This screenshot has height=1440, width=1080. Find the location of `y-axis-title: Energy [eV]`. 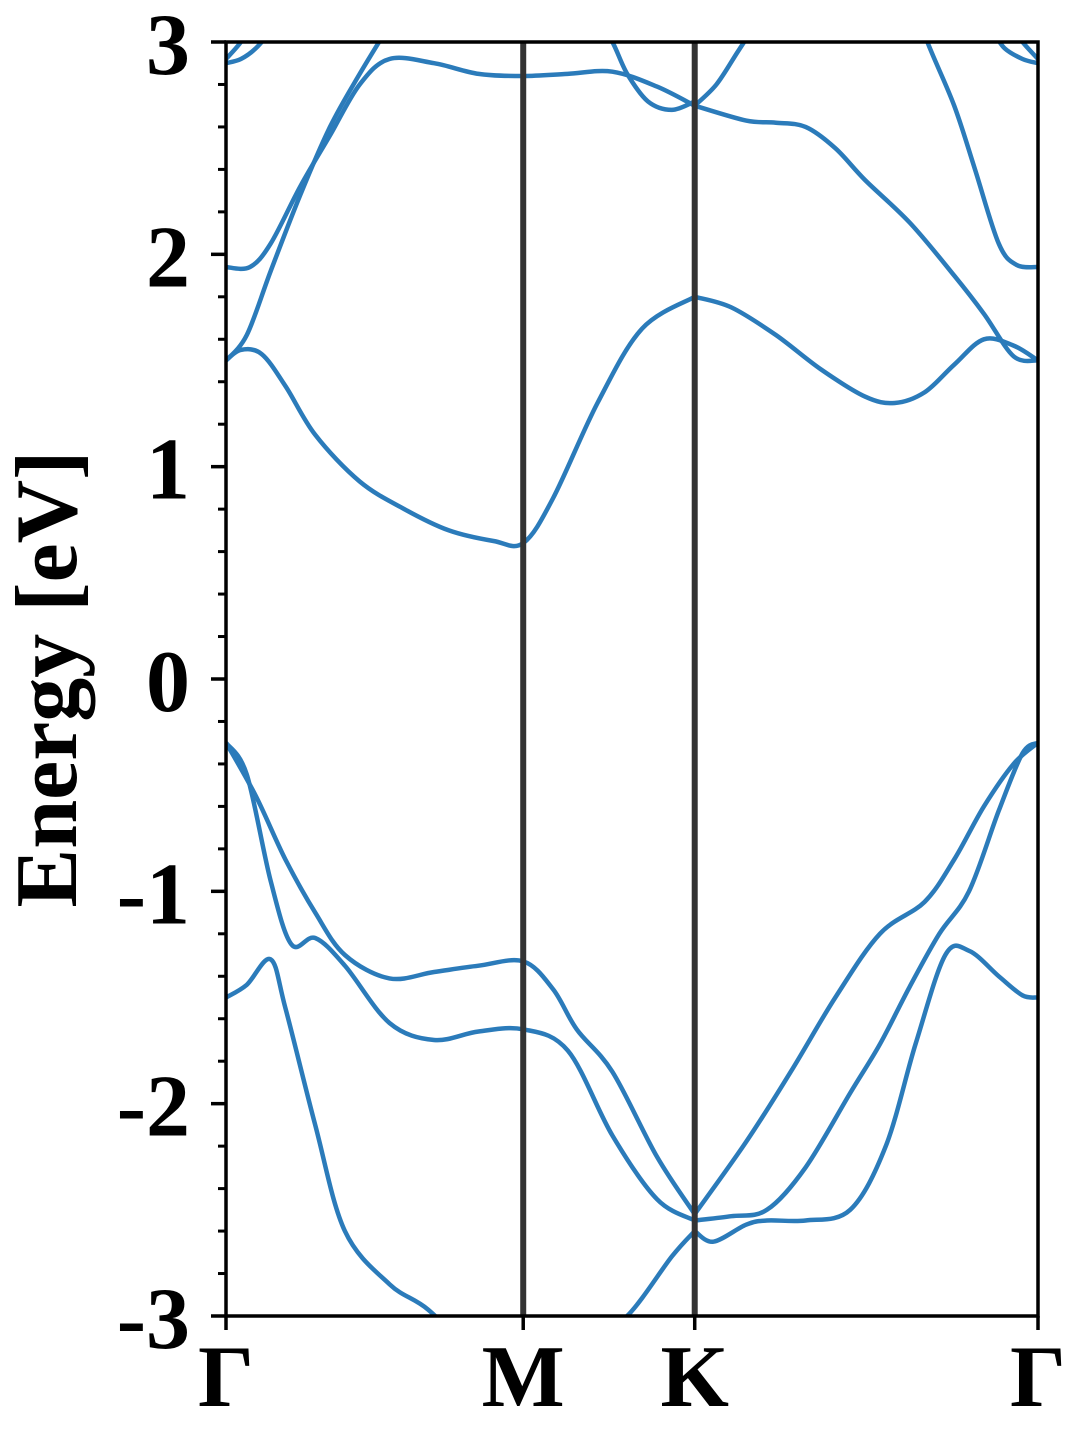

y-axis-title: Energy [eV] is located at coordinates (48, 679).